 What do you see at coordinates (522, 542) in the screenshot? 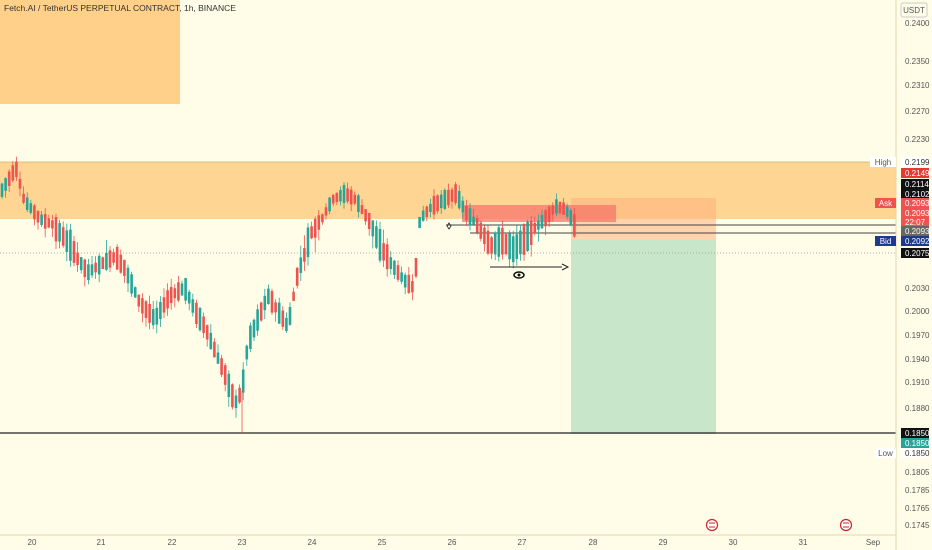
I see `x-tick-label: 27` at bounding box center [522, 542].